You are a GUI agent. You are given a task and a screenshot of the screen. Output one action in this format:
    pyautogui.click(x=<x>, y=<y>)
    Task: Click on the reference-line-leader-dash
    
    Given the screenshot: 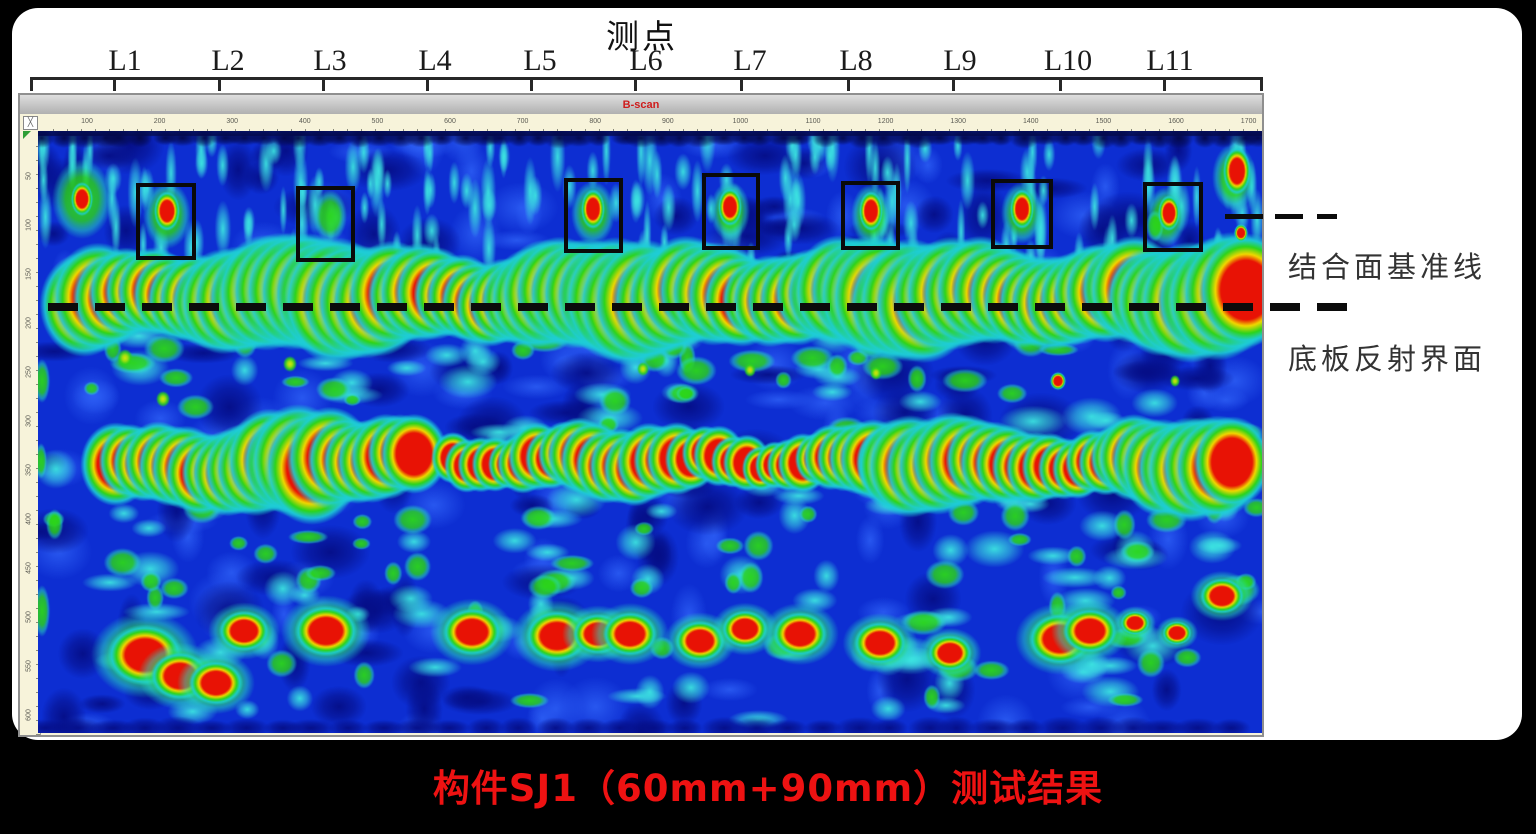 What is the action you would take?
    pyautogui.click(x=1281, y=216)
    